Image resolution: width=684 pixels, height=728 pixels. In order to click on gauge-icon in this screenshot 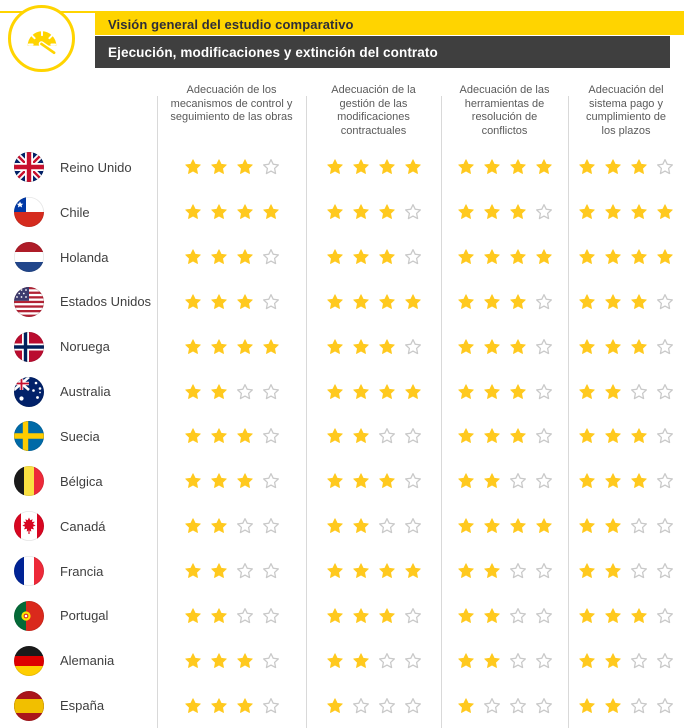, I will do `click(41, 38)`.